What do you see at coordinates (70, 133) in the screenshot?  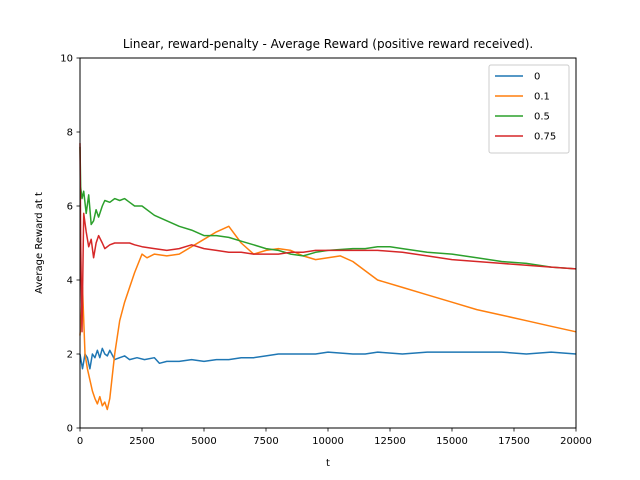 I see `y-tick-label: 8` at bounding box center [70, 133].